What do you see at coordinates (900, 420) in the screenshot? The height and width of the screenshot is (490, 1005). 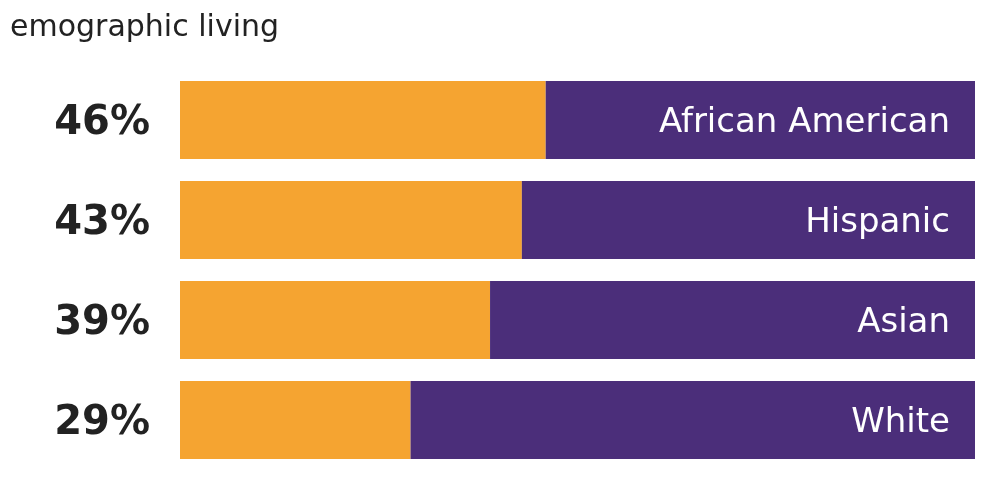 I see `y-tick-label: White` at bounding box center [900, 420].